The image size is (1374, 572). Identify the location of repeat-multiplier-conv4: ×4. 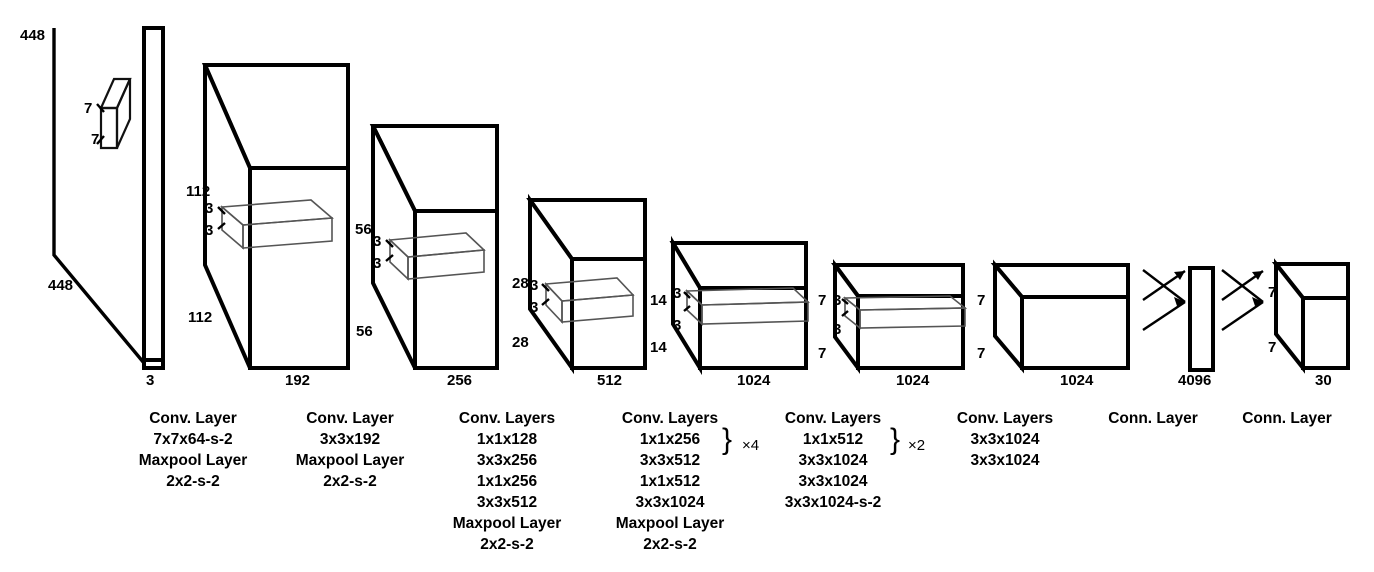
(751, 445).